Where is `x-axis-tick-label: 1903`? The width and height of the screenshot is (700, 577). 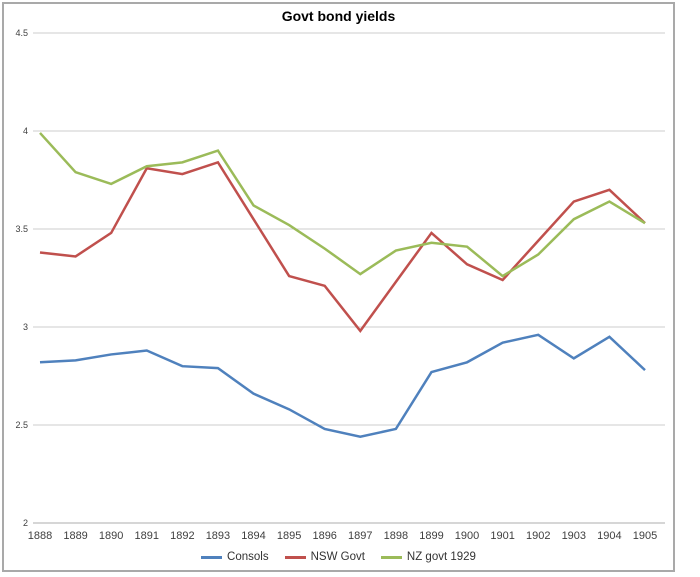 x-axis-tick-label: 1903 is located at coordinates (574, 536).